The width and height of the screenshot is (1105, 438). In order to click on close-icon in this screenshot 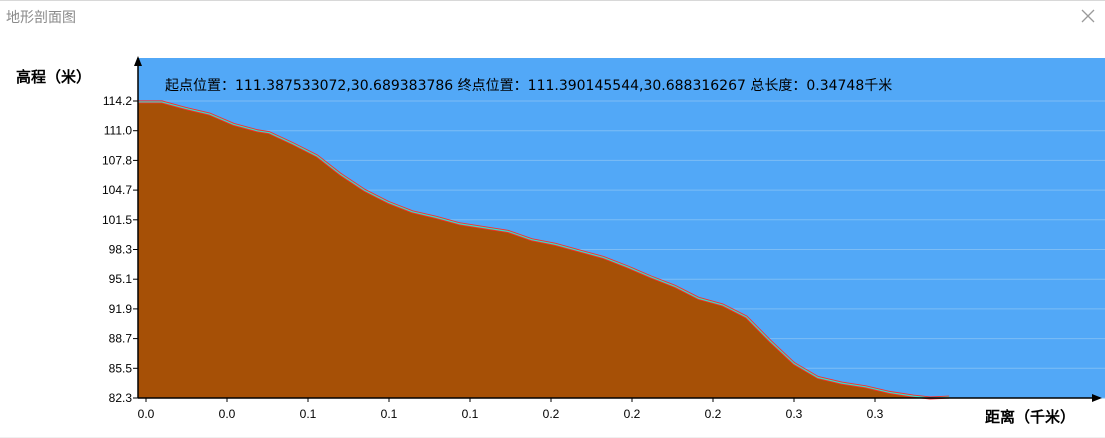, I will do `click(1088, 16)`.